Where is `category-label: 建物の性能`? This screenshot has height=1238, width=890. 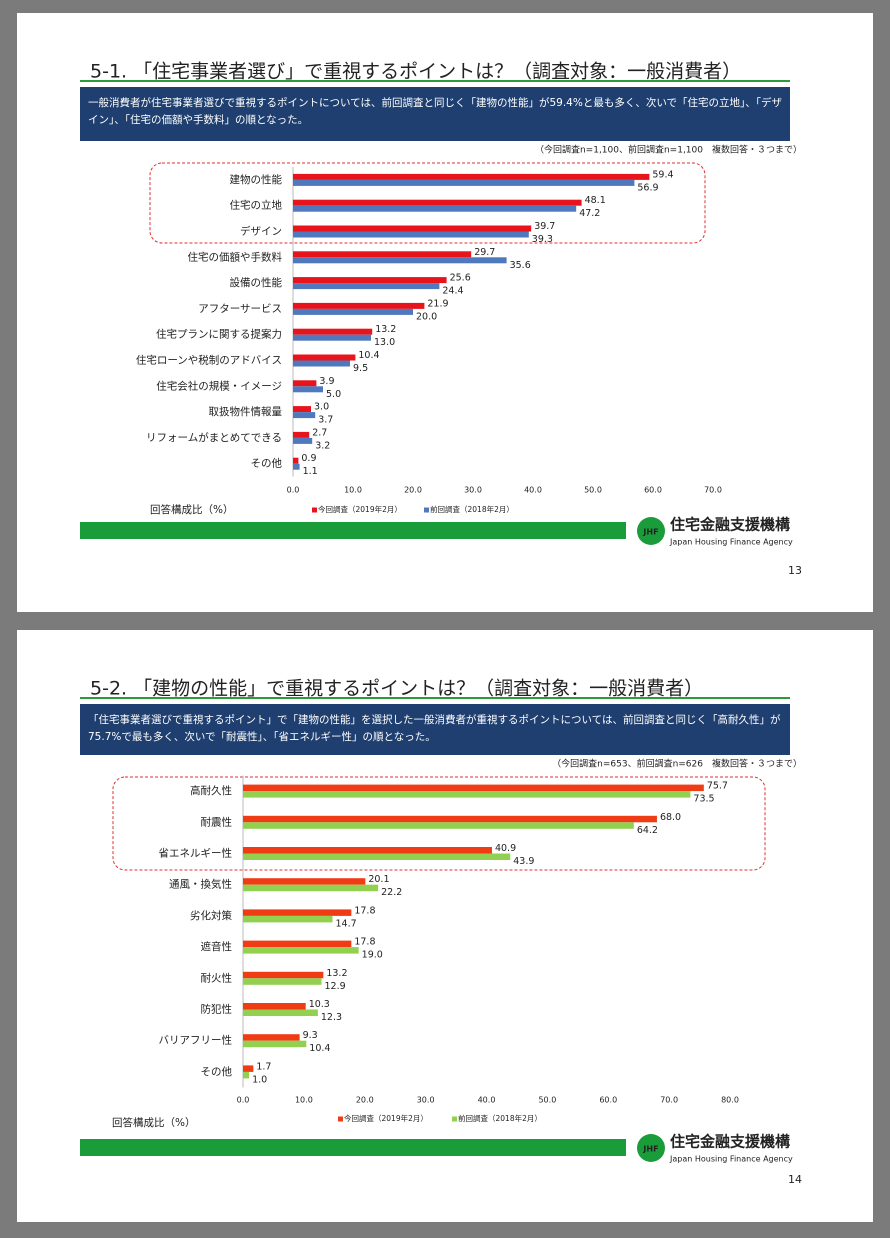 category-label: 建物の性能 is located at coordinates (256, 179).